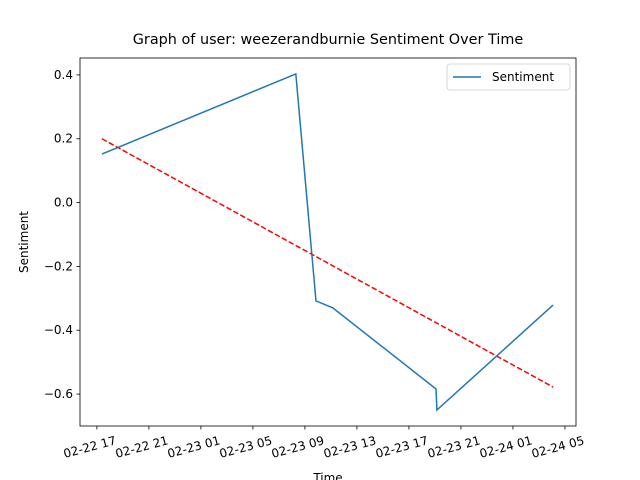  Describe the element at coordinates (58, 330) in the screenshot. I see `y-tick-label: −0.4` at that location.